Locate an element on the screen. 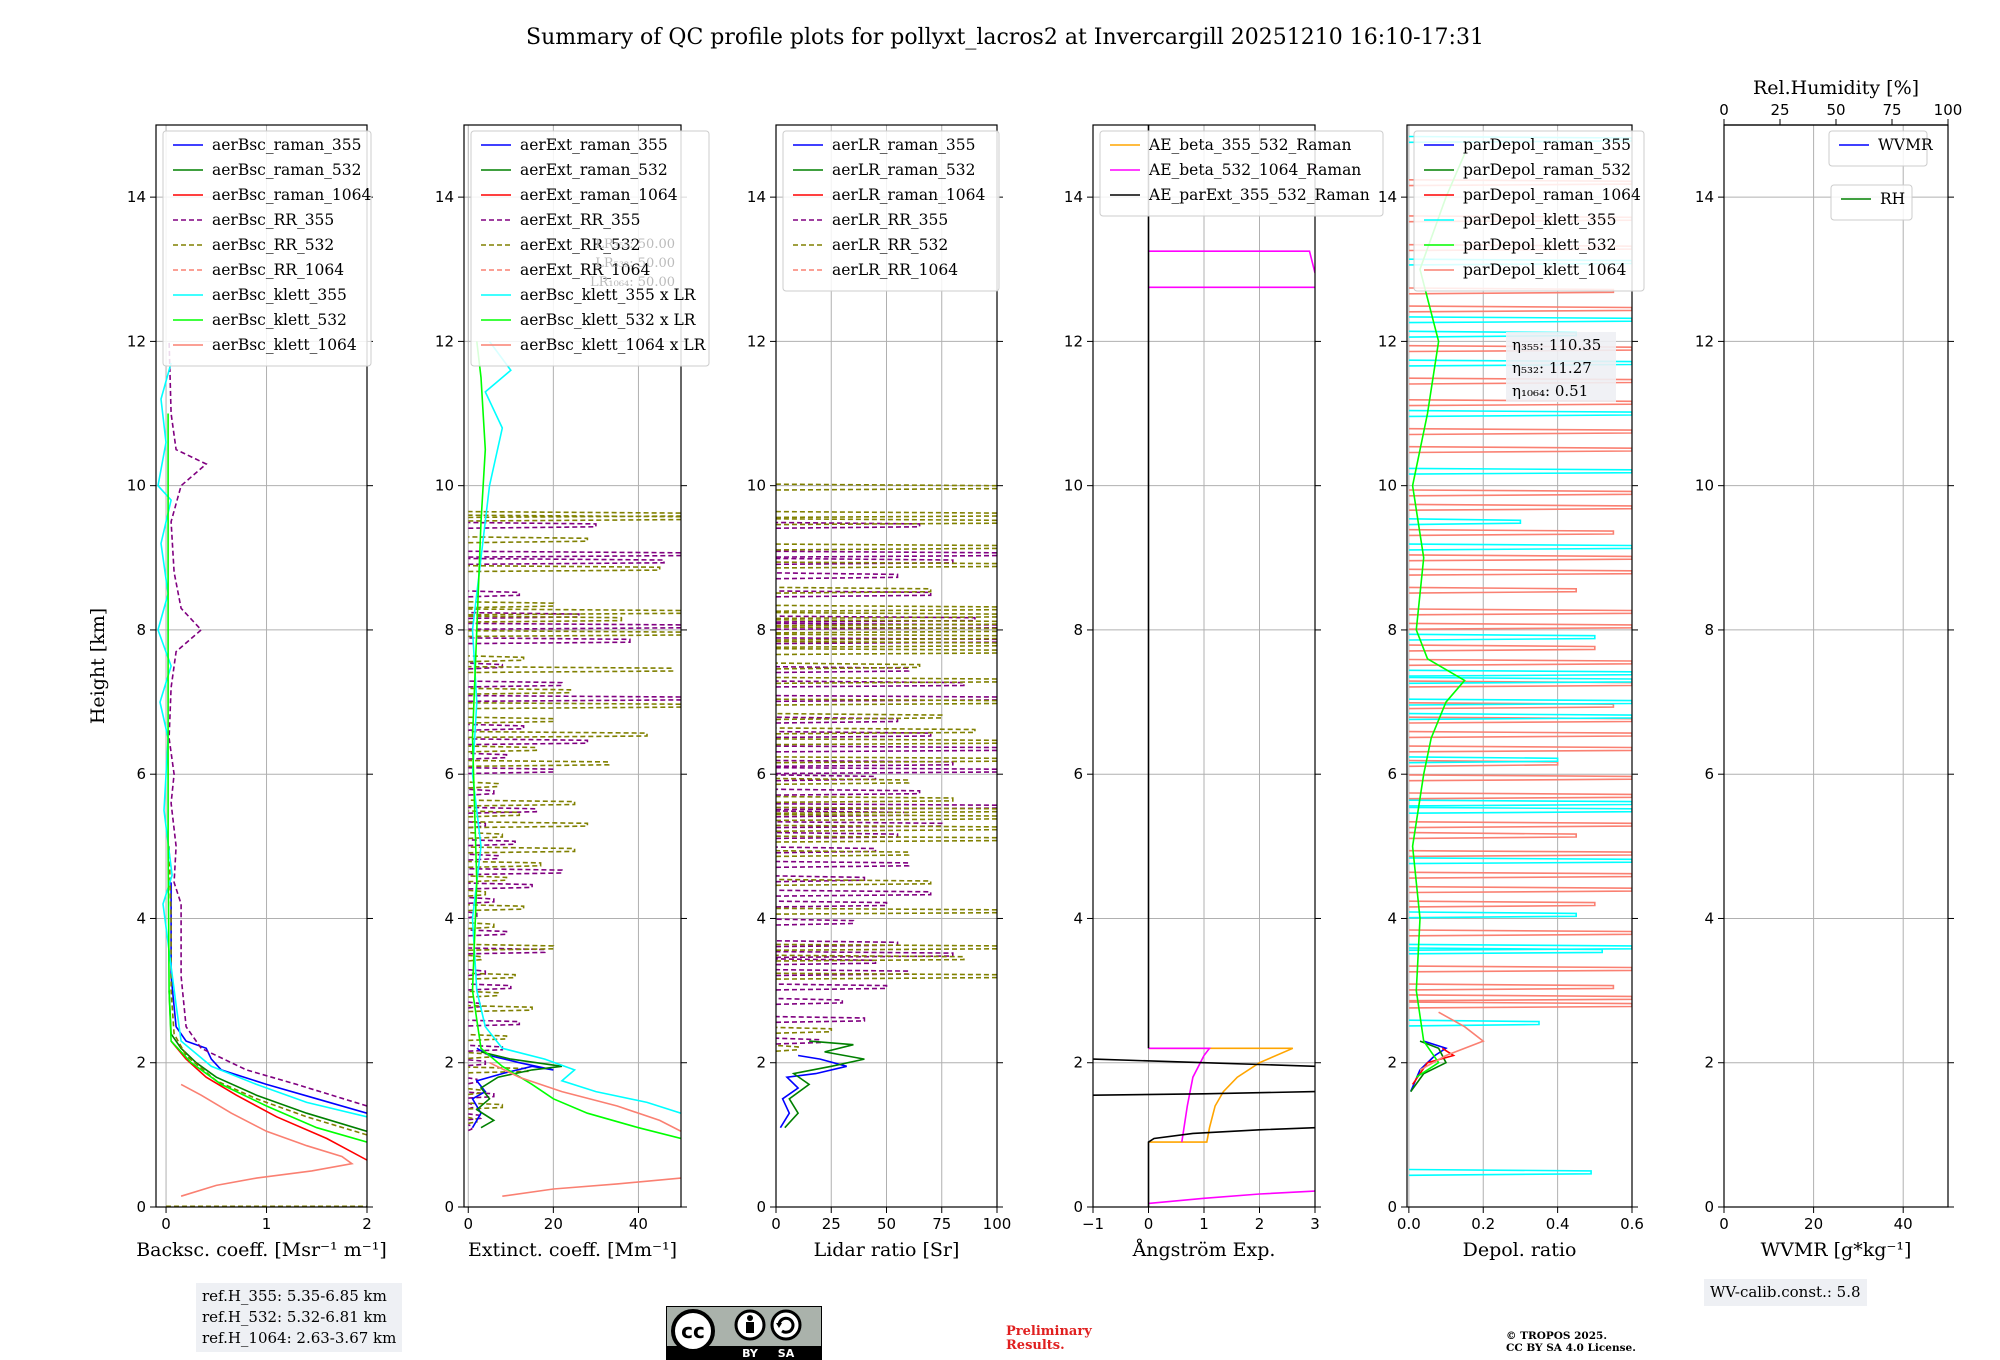 This screenshot has height=1360, width=2000. series-AE_parExt_355_532_Raman is located at coordinates (1204, 1063).